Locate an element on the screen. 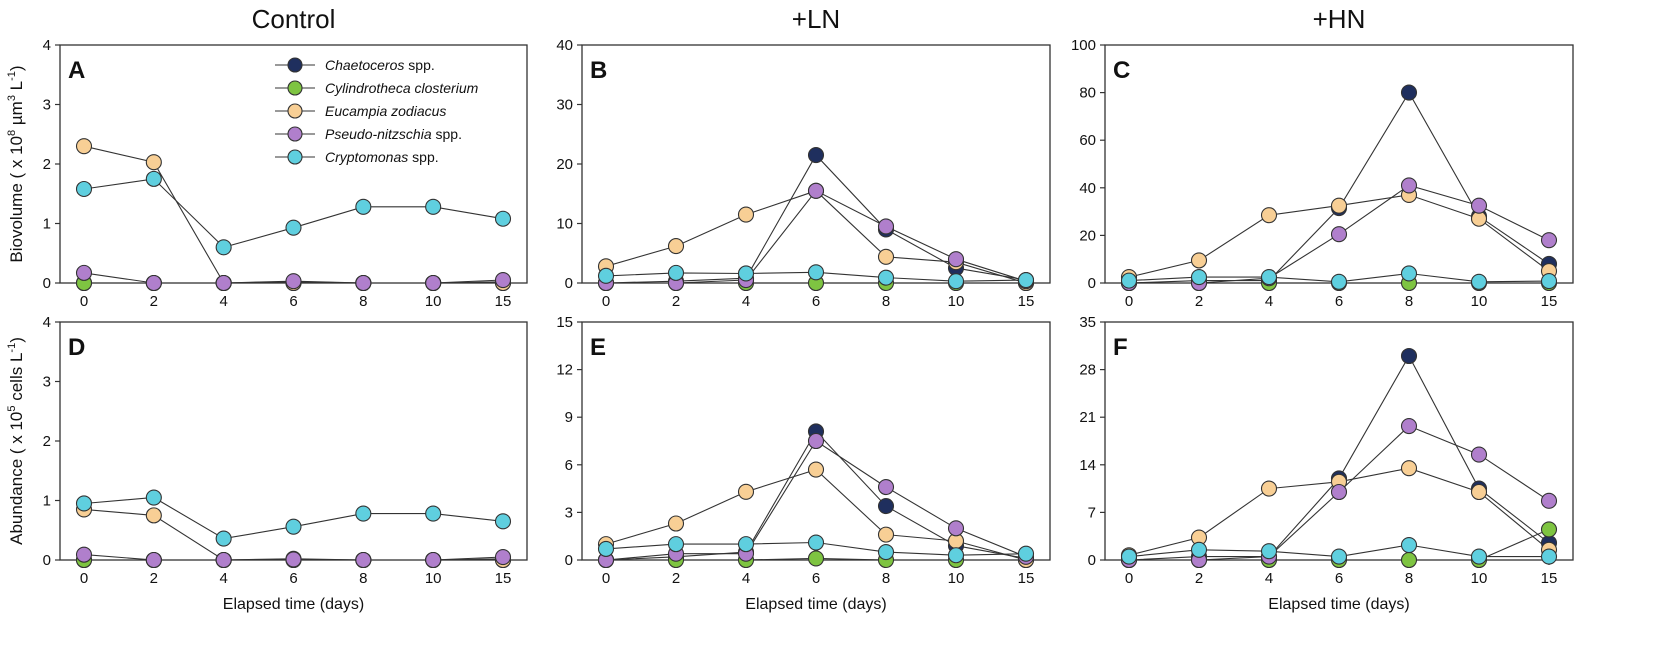 The width and height of the screenshot is (1654, 657). y-axis-label-0: Biovolume ( x 108 µm3 L-1) is located at coordinates (16, 163).